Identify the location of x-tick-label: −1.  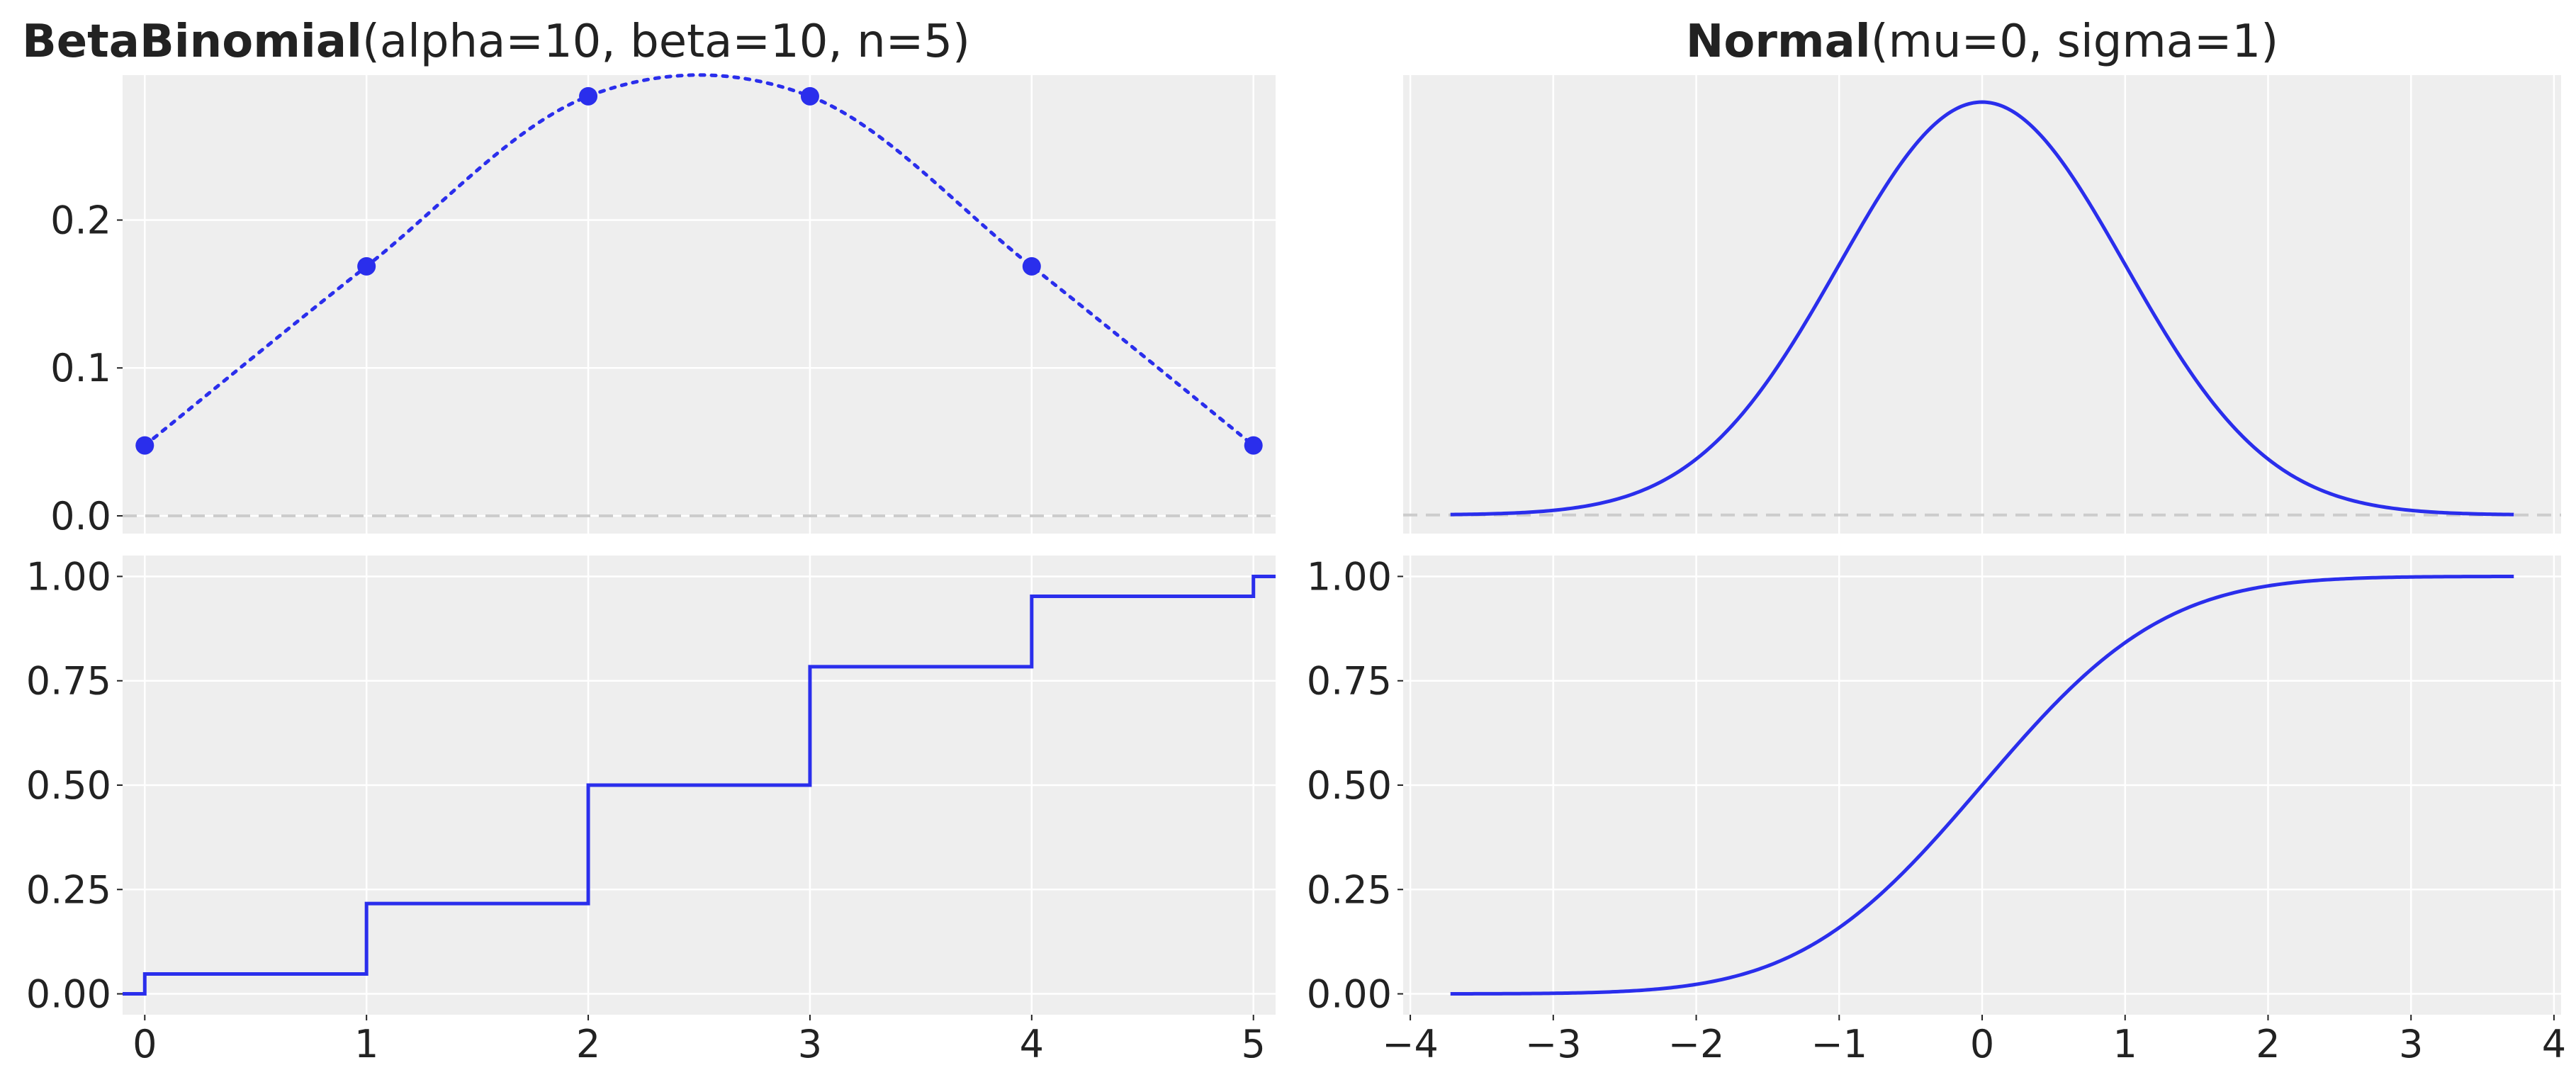
(1839, 1044).